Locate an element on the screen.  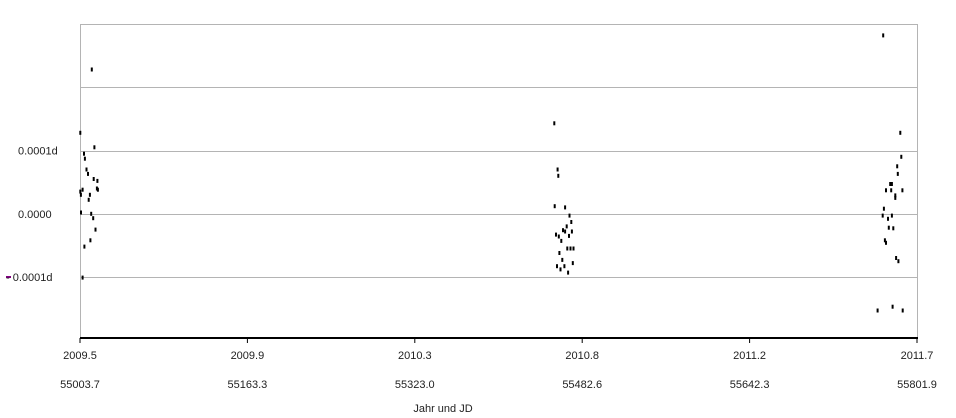
x-tick-label-year: 2010.3 is located at coordinates (415, 356).